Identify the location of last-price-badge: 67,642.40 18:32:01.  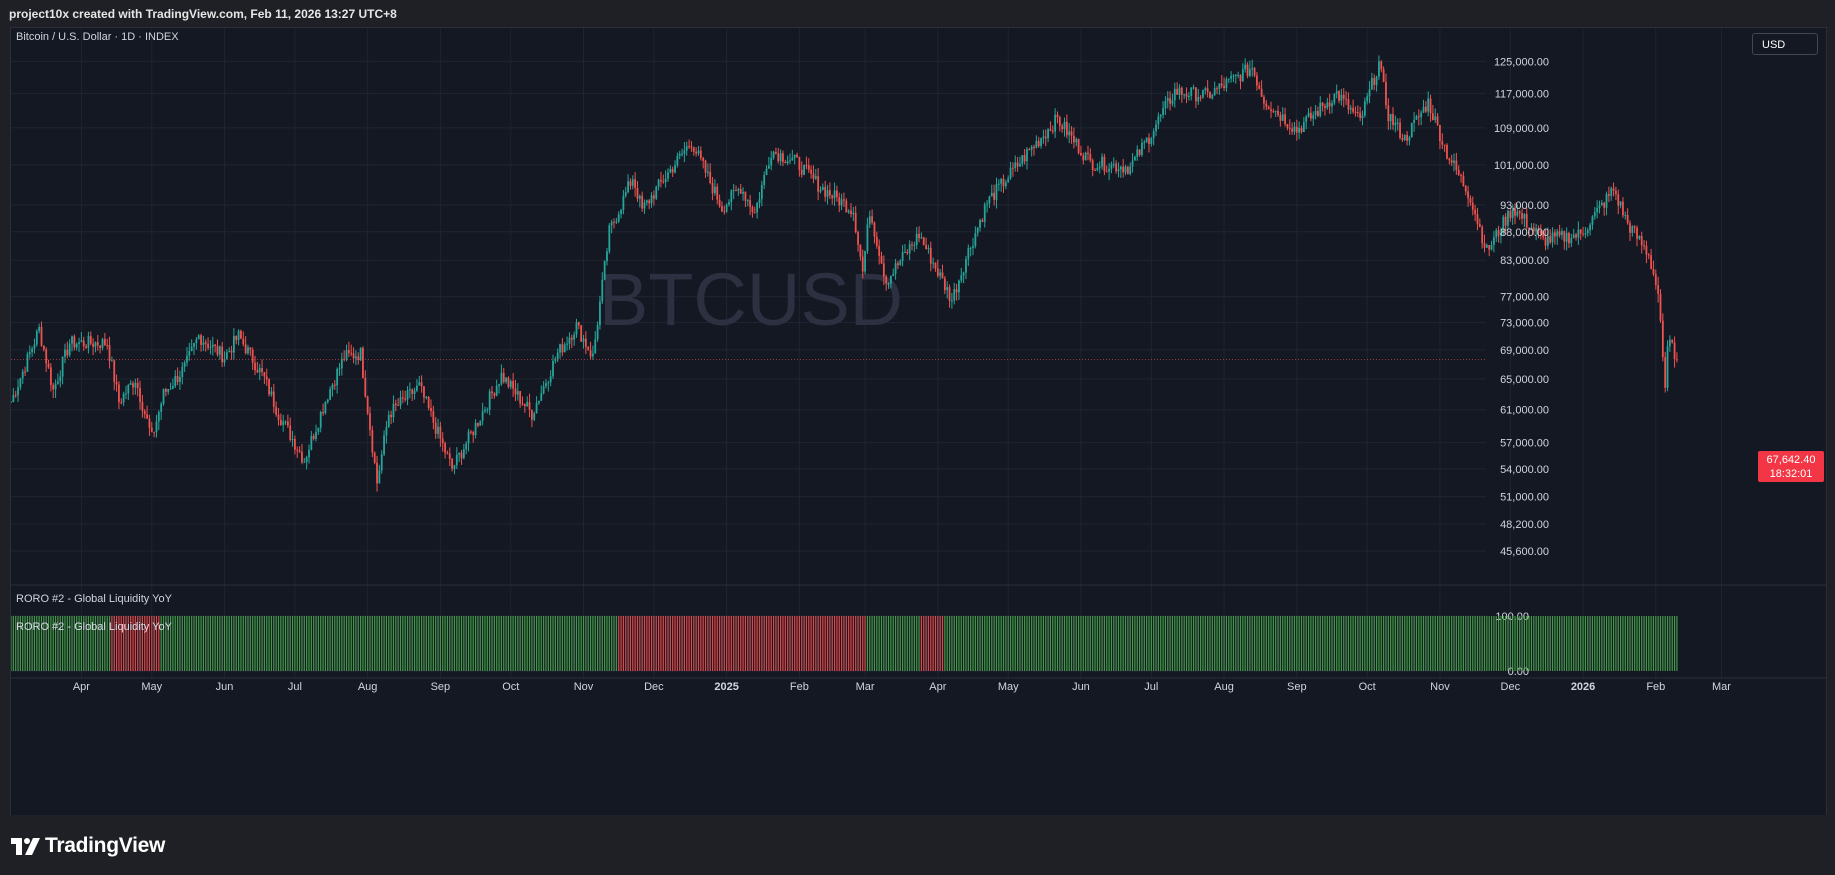
(1791, 466).